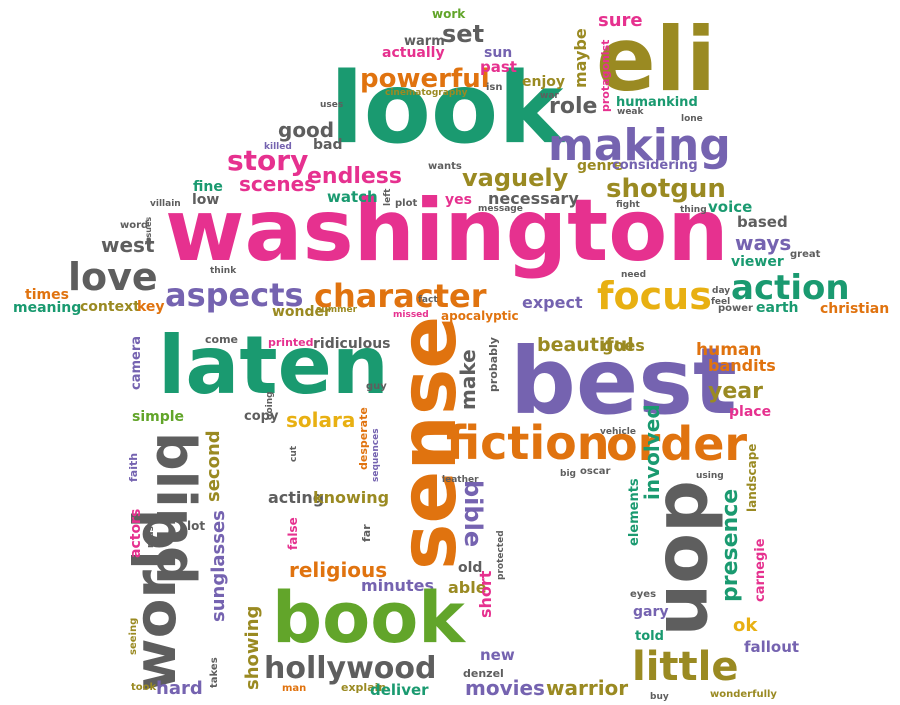  What do you see at coordinates (424, 41) in the screenshot?
I see `word-warm: warm` at bounding box center [424, 41].